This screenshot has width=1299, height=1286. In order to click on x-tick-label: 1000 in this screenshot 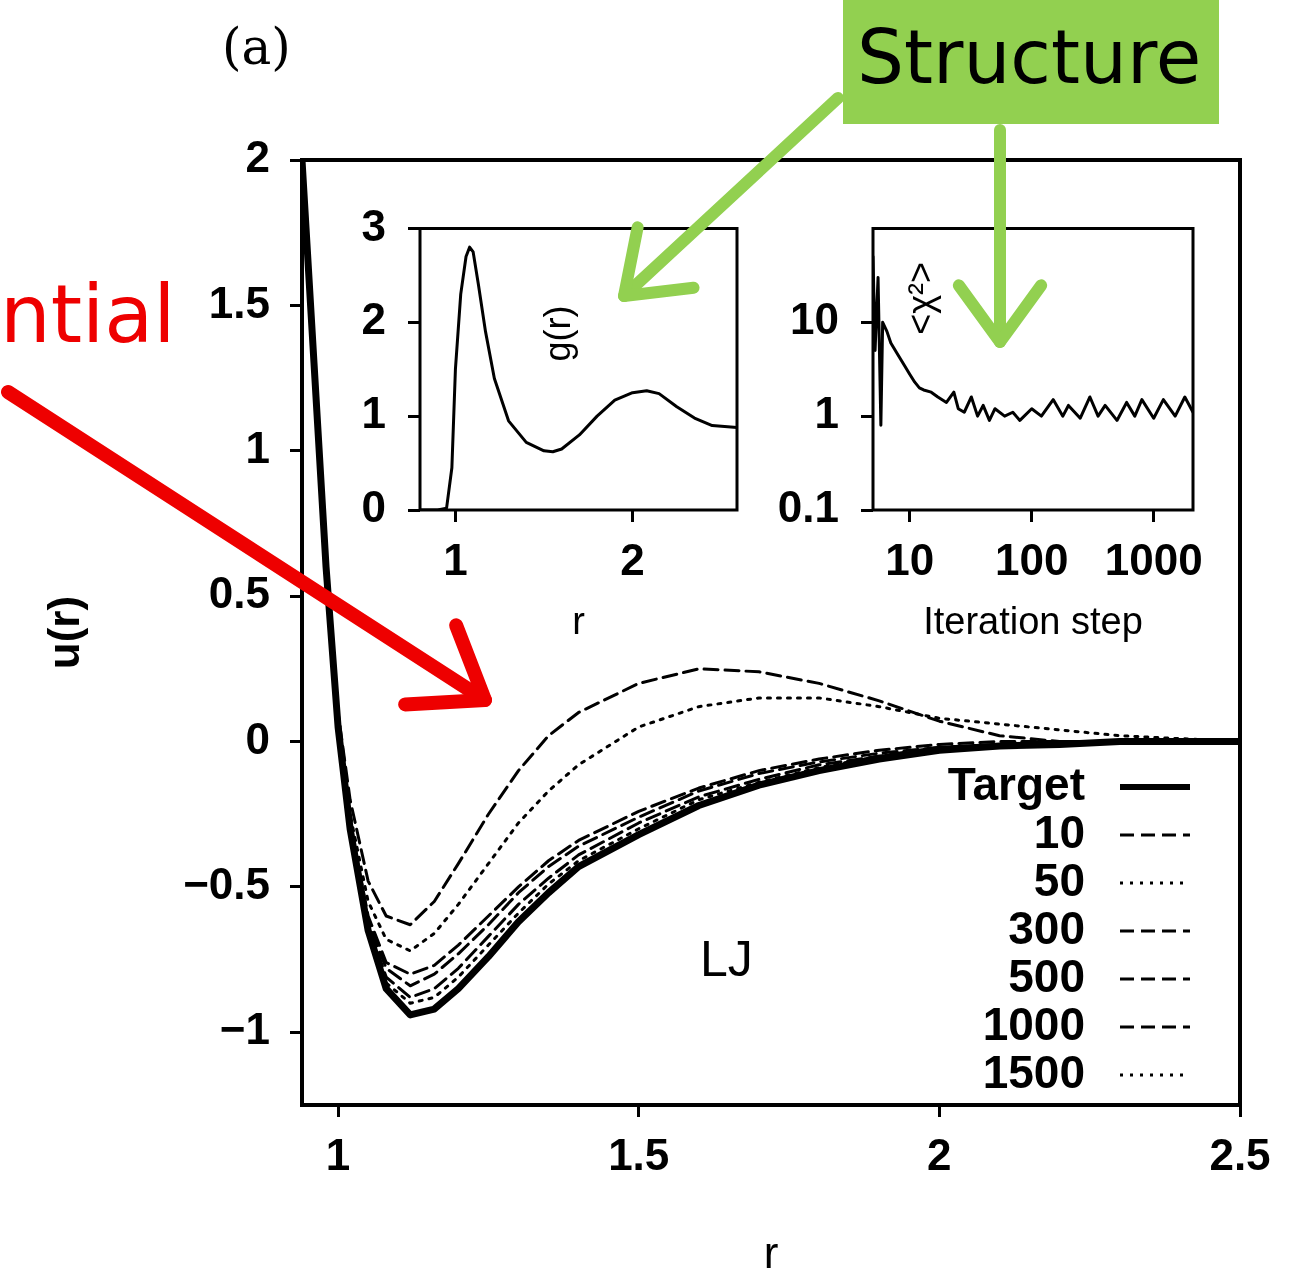, I will do `click(1153, 559)`.